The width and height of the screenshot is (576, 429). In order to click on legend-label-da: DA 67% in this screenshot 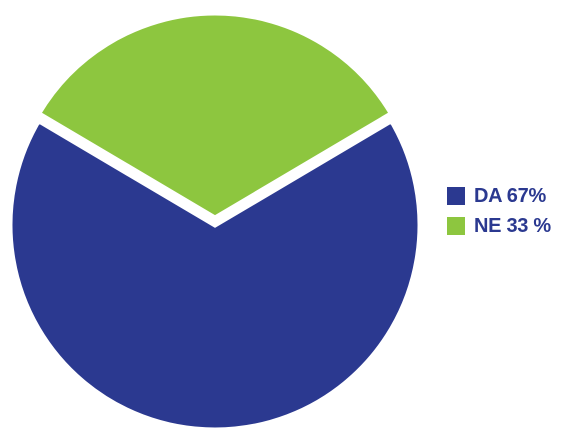, I will do `click(510, 195)`.